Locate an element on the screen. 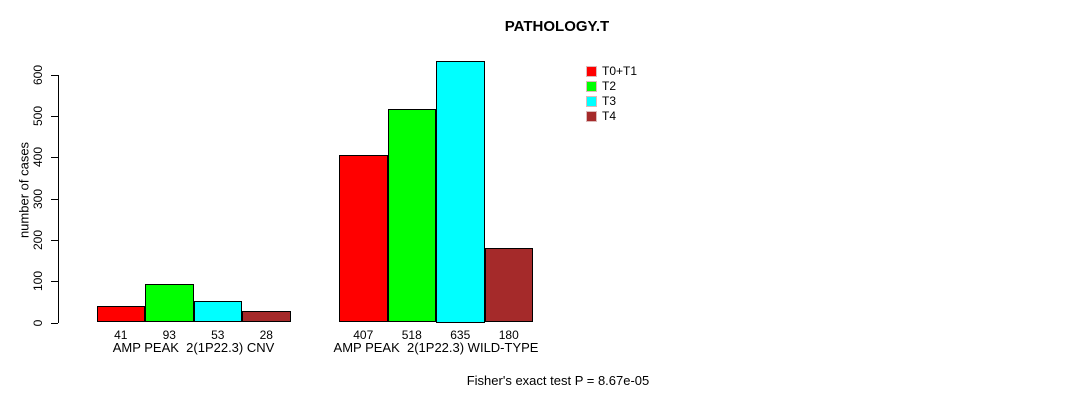 The image size is (1090, 400). y-tick-label: 500 is located at coordinates (38, 116).